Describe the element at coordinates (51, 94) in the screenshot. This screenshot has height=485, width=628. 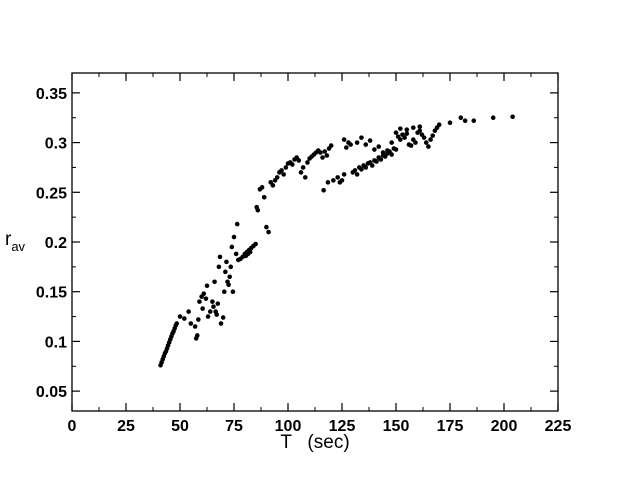
I see `y-tick-label: 0.35` at that location.